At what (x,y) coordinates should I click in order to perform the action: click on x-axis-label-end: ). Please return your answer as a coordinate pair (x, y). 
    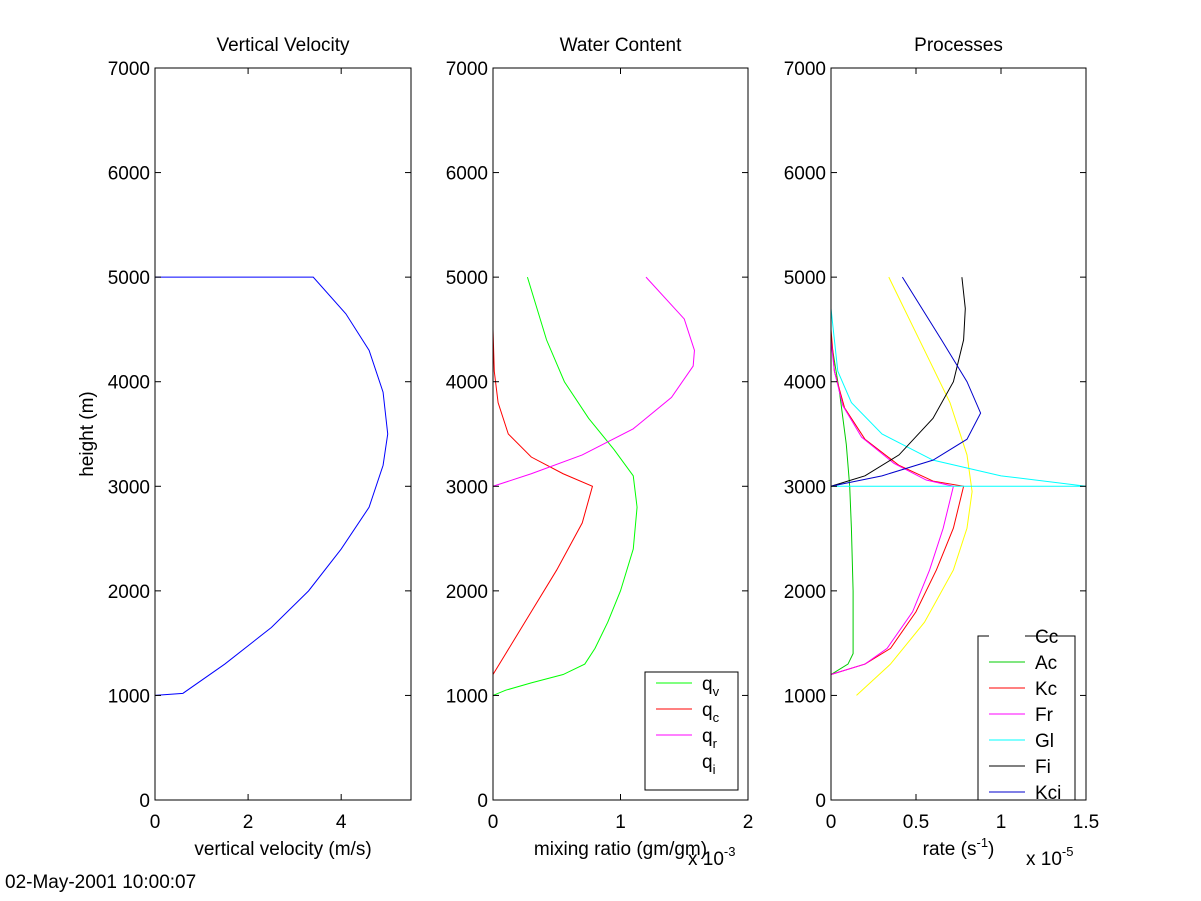
    Looking at the image, I should click on (991, 849).